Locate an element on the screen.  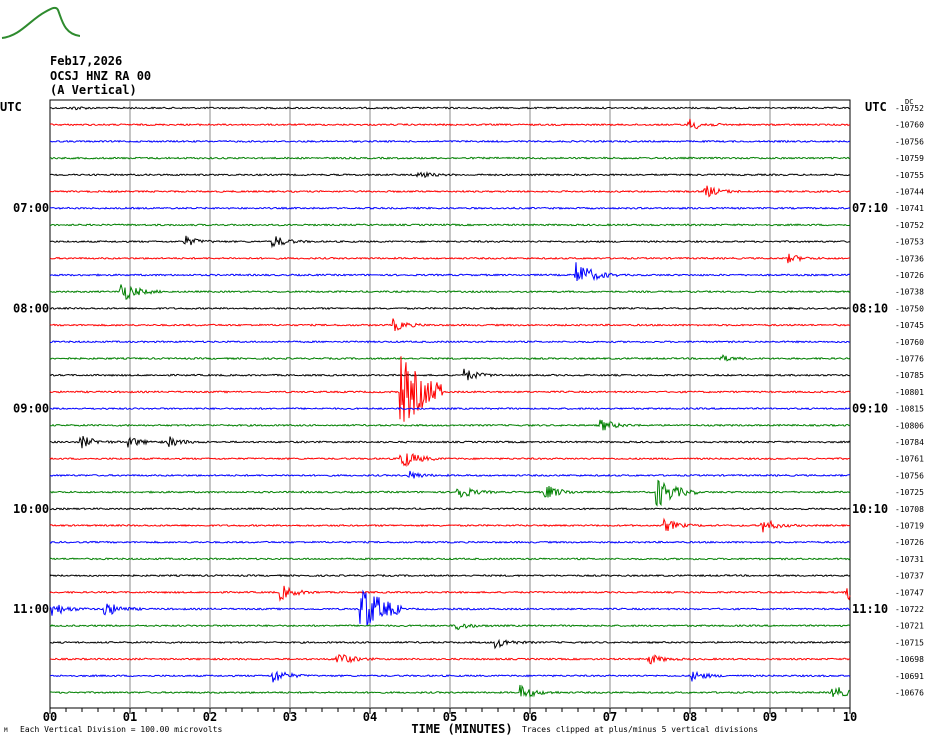
dc-offset-label: -10738 is located at coordinates (909, 292).